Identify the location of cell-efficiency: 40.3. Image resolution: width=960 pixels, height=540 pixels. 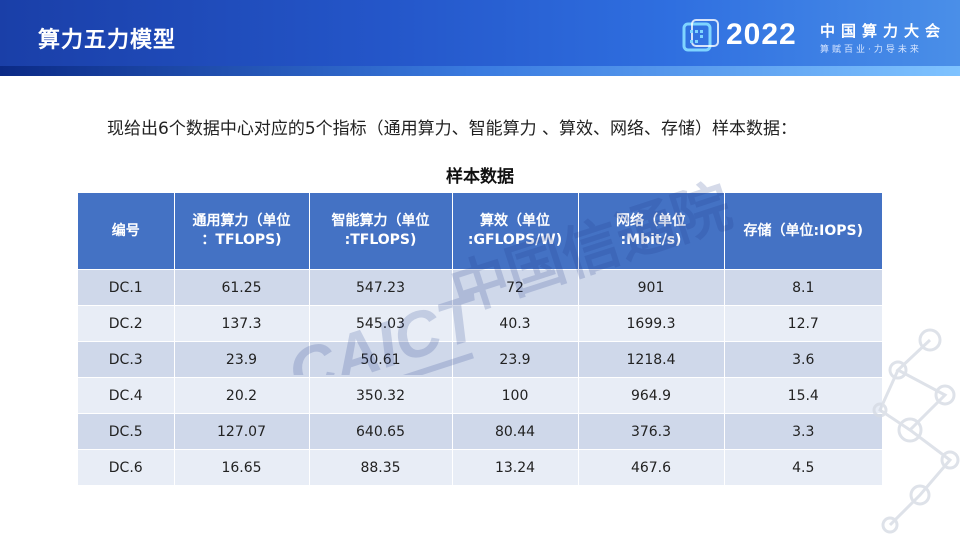
(515, 323).